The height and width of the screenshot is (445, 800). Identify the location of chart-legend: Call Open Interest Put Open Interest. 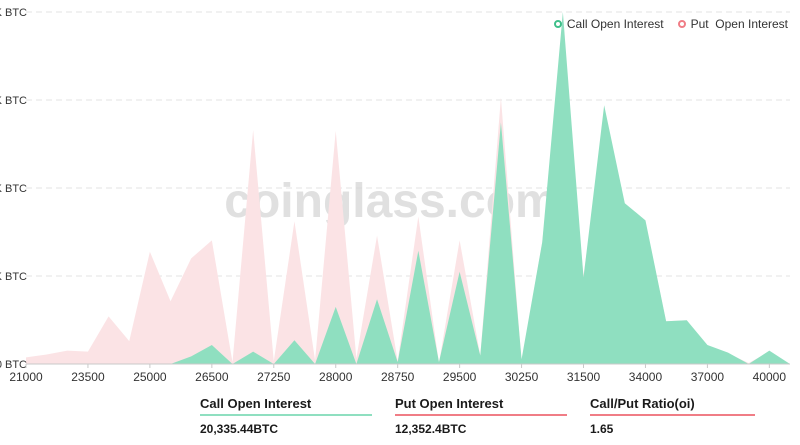
(670, 24).